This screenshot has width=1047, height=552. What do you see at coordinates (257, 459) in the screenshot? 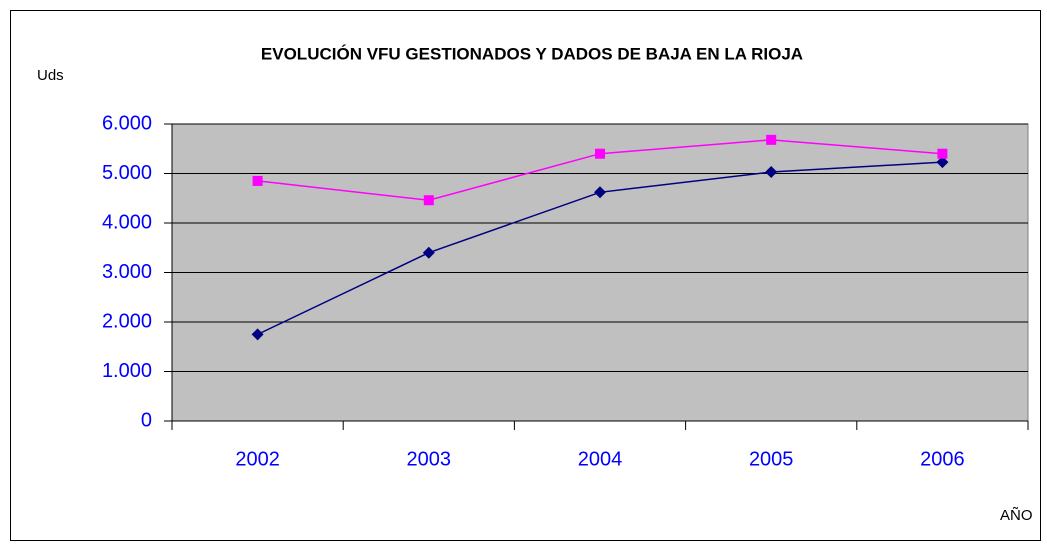
I see `x-tick-label: 2002` at bounding box center [257, 459].